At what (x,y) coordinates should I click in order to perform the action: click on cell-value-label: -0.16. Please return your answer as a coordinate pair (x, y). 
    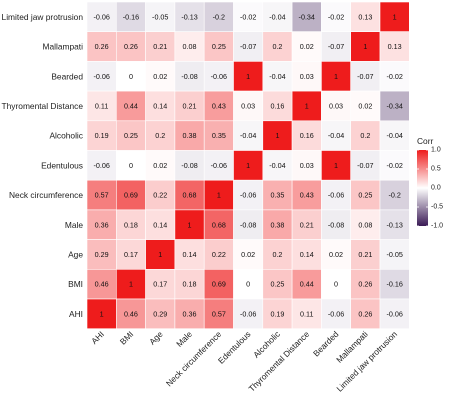
    Looking at the image, I should click on (394, 284).